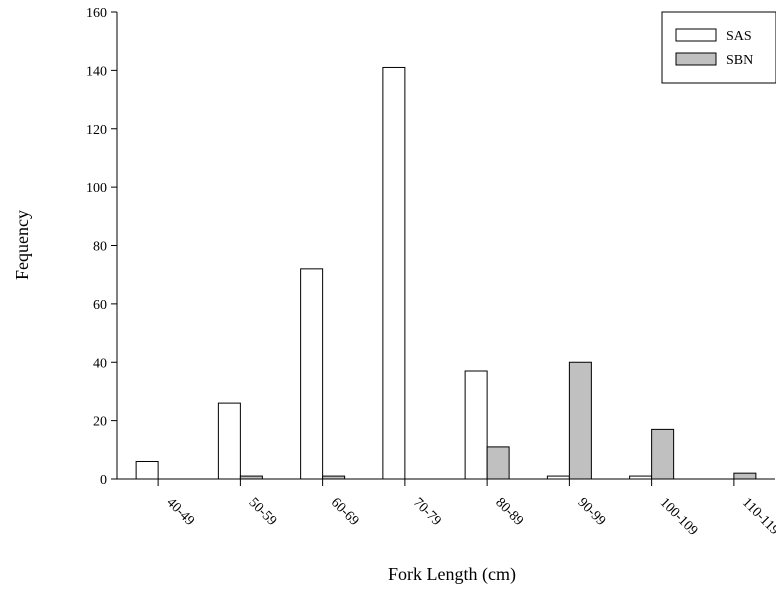 This screenshot has height=599, width=776. What do you see at coordinates (100, 305) in the screenshot?
I see `y-tick-label: 60` at bounding box center [100, 305].